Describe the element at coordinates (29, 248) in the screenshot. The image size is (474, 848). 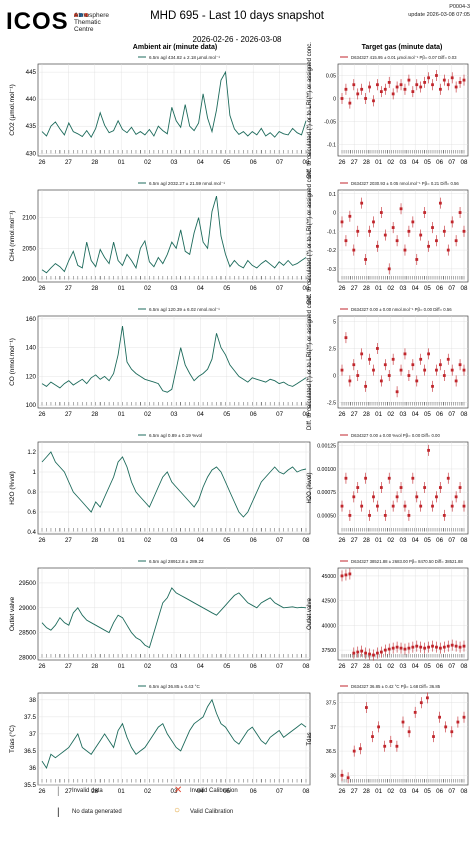
I see `y-tick-label: 2050` at that location.